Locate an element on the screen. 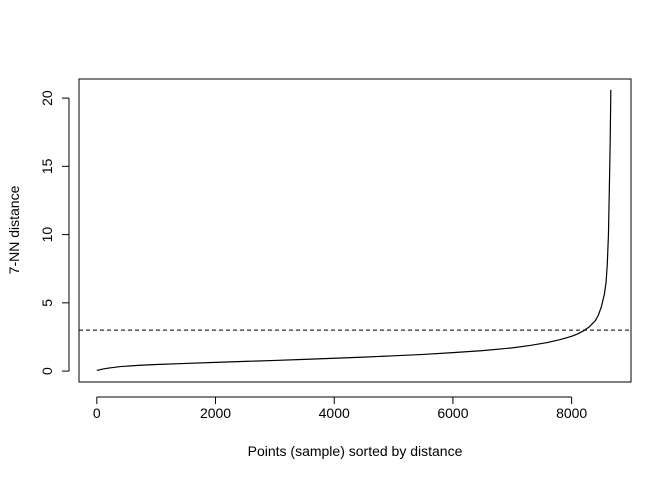  x-axis: 0 2000 4000 6000 8000 is located at coordinates (340, 408).